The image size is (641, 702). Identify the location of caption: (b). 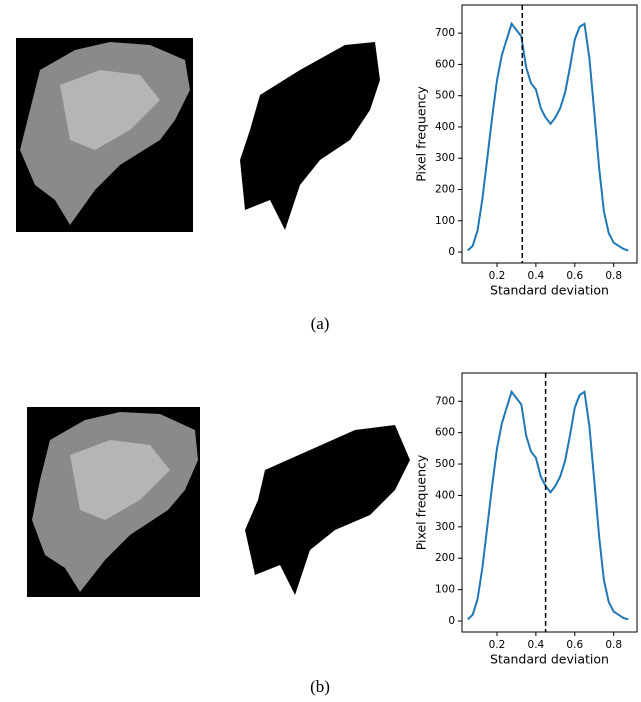
(320, 686).